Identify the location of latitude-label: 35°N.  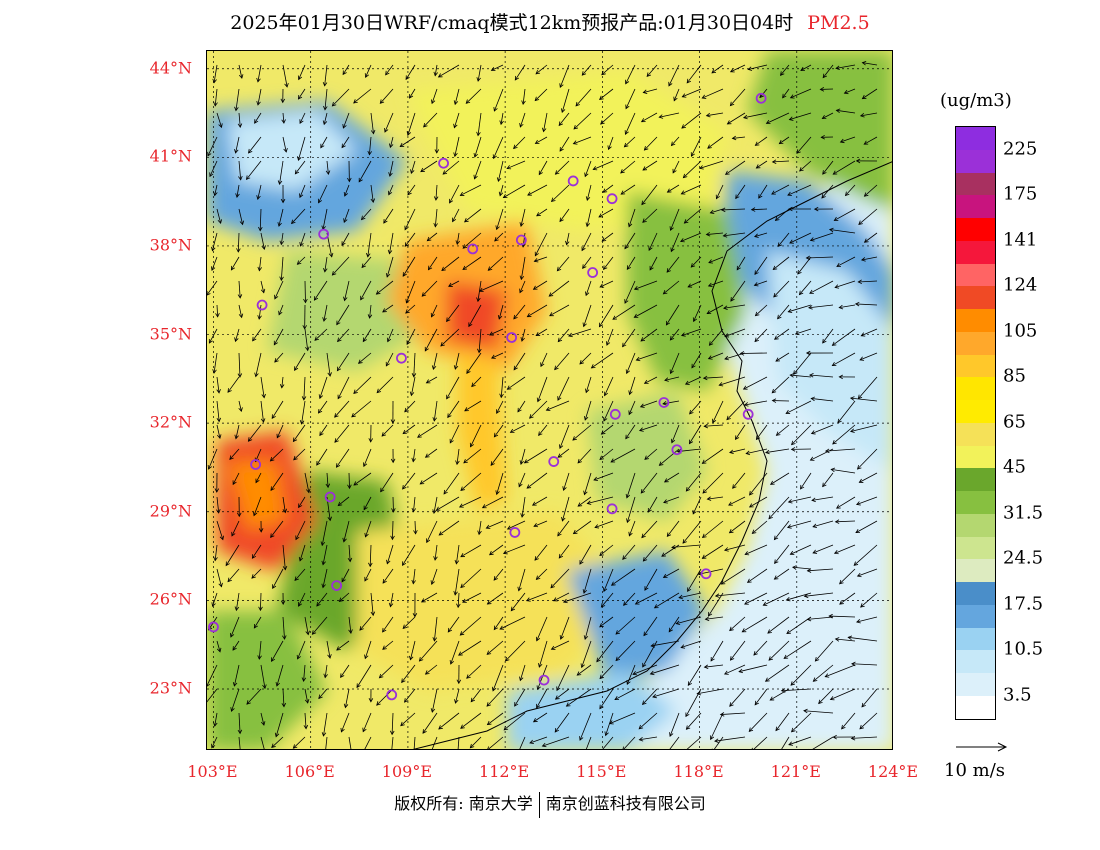
(170, 334).